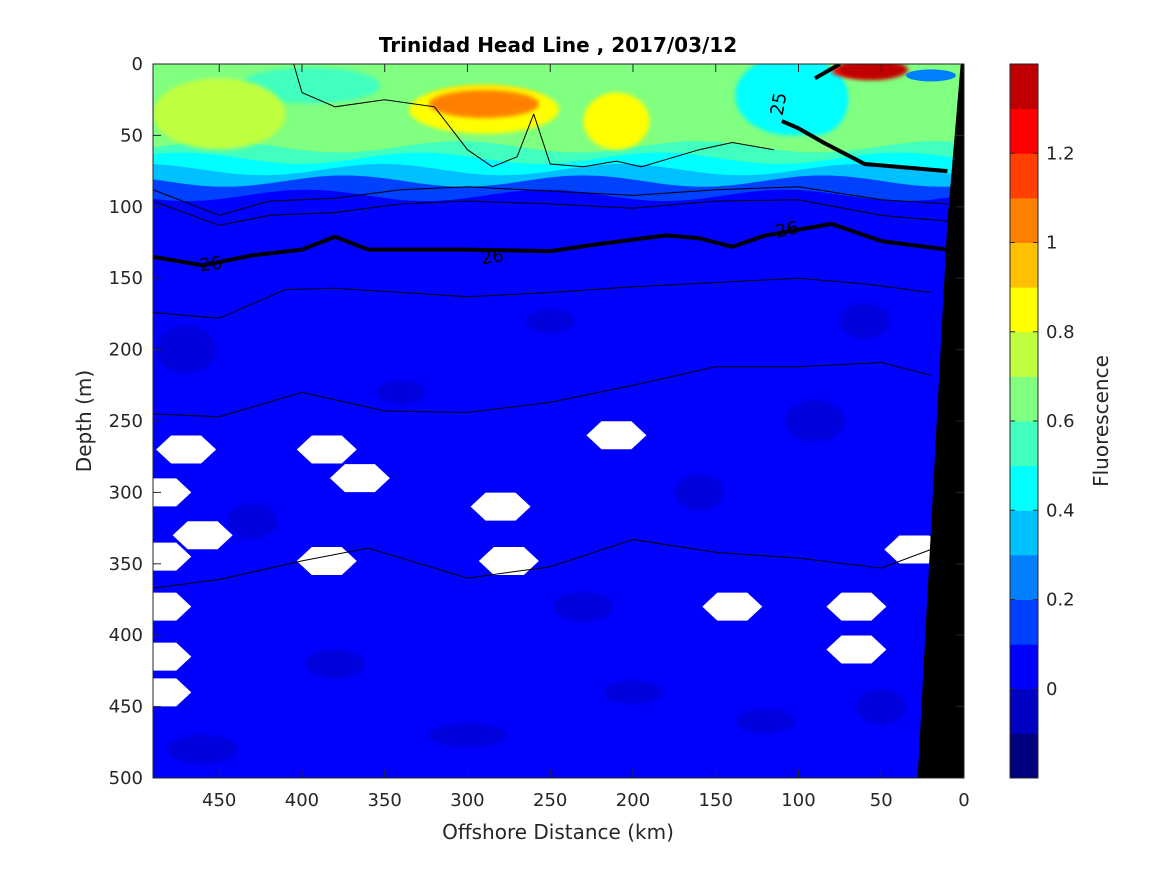 Image resolution: width=1167 pixels, height=875 pixels. Describe the element at coordinates (219, 800) in the screenshot. I see `x-tick-label: 450` at that location.